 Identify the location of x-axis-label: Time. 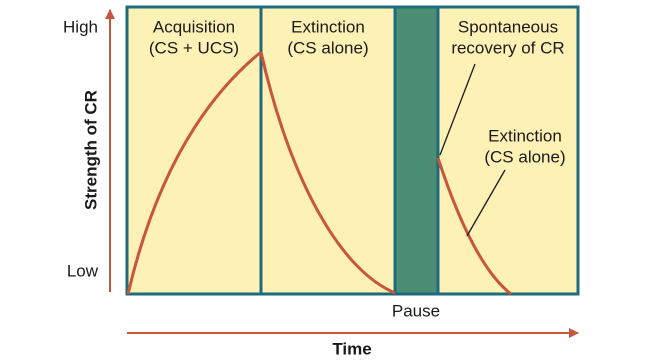
(351, 348).